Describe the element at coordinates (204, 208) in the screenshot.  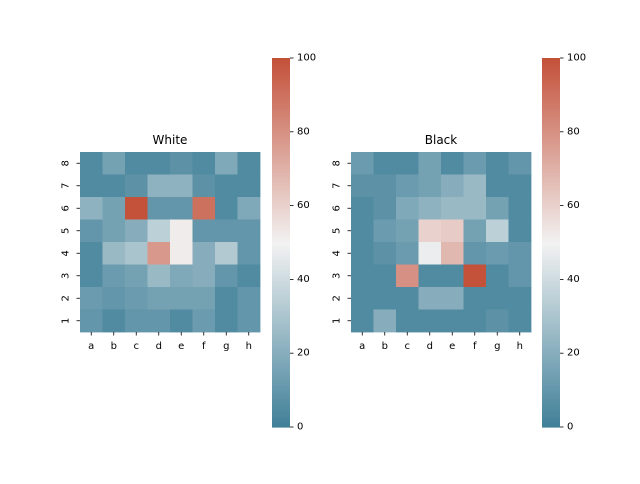
I see `heatmap-white-cell-f6` at that location.